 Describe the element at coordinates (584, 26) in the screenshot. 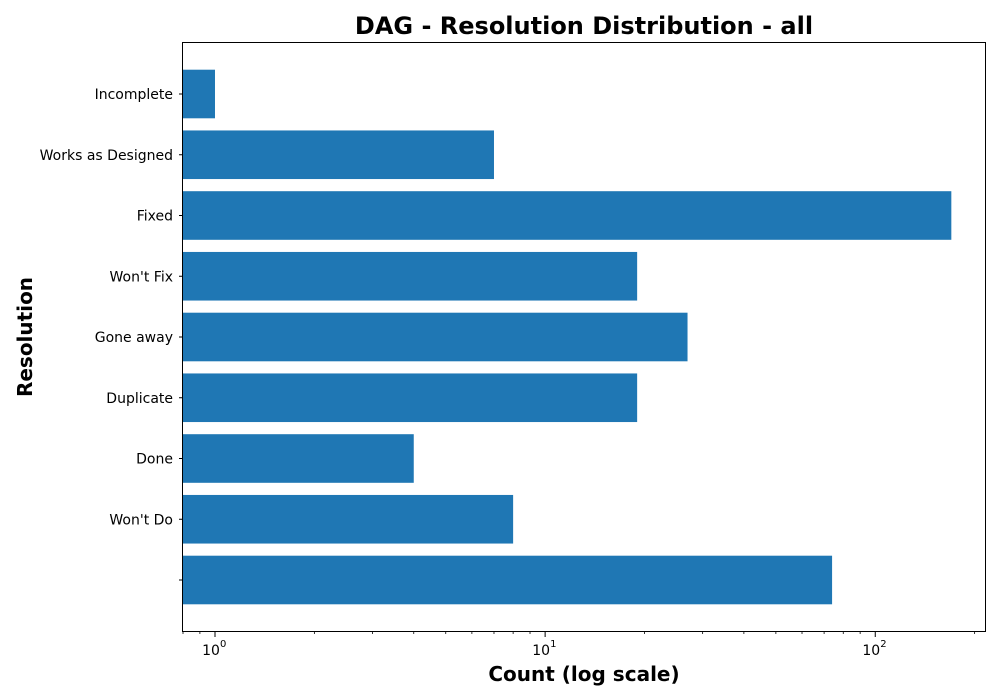

I see `chart-title: DAG - Resolution Distribution - all` at that location.